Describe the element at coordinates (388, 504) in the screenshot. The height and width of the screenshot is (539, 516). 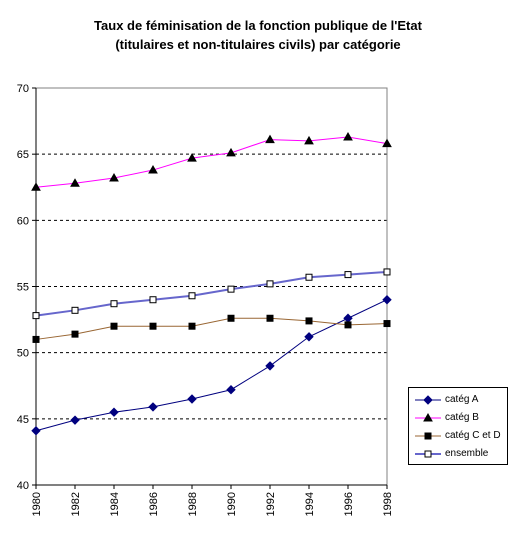
I see `x-tick-label: 1998` at that location.